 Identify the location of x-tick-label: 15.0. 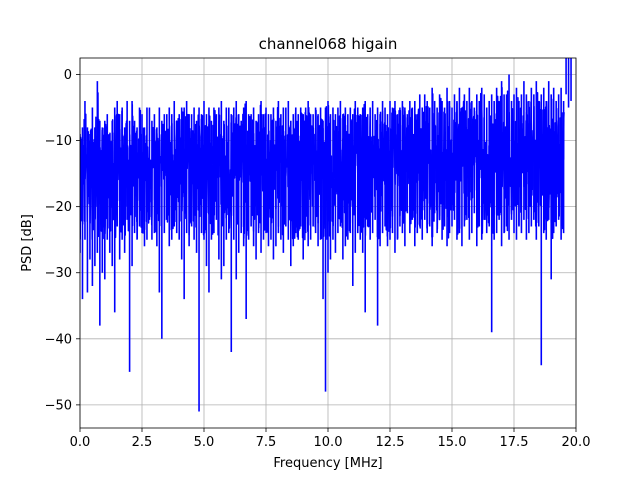
(452, 442).